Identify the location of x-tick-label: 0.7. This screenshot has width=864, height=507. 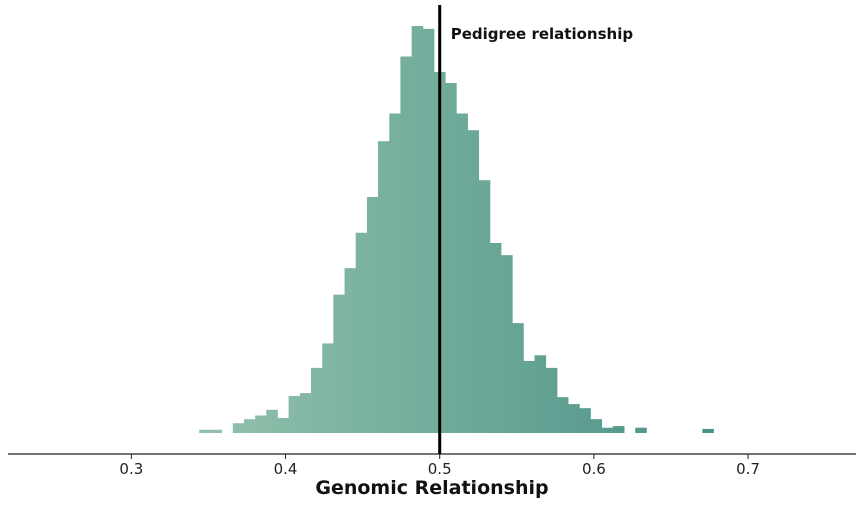
(748, 469).